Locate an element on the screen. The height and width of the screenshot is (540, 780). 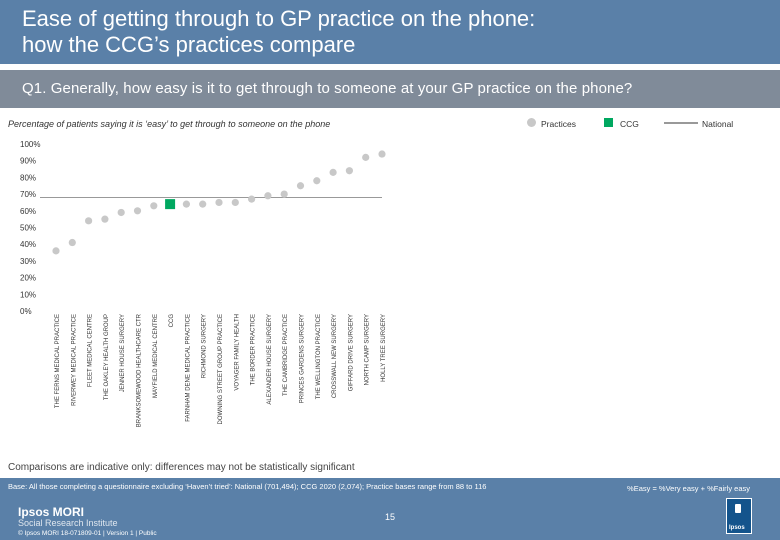
x-tick-label: BRANKSOMEWOOD HEALTHCARE CTR is located at coordinates (140, 370).